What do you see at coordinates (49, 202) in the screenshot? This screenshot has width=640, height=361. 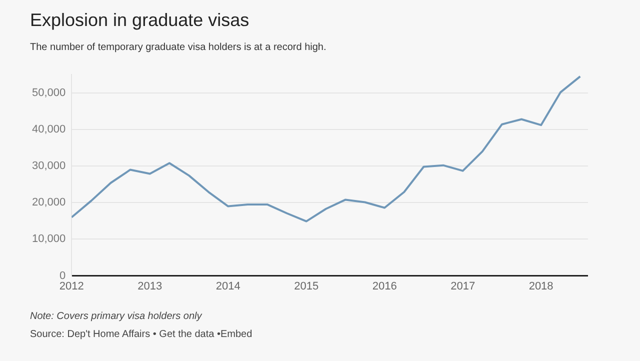 I see `y-tick-label: 20,000` at bounding box center [49, 202].